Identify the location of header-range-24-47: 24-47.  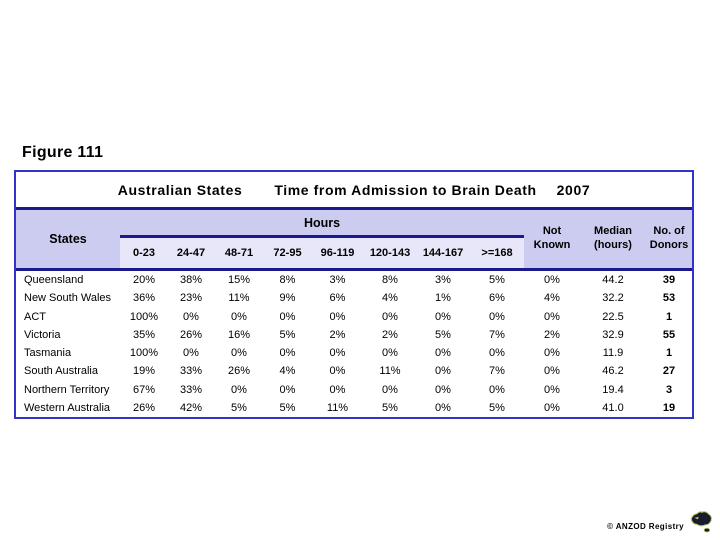
(191, 253).